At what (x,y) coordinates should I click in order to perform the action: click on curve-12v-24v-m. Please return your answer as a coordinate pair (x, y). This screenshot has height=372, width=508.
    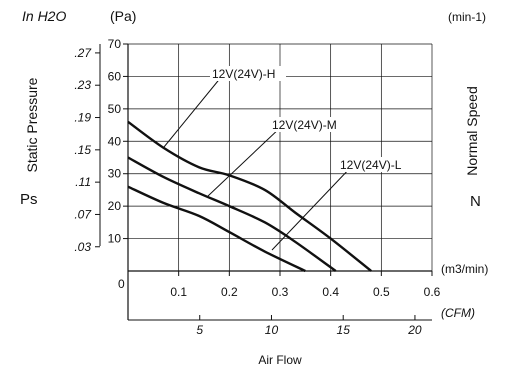
    Looking at the image, I should click on (232, 214).